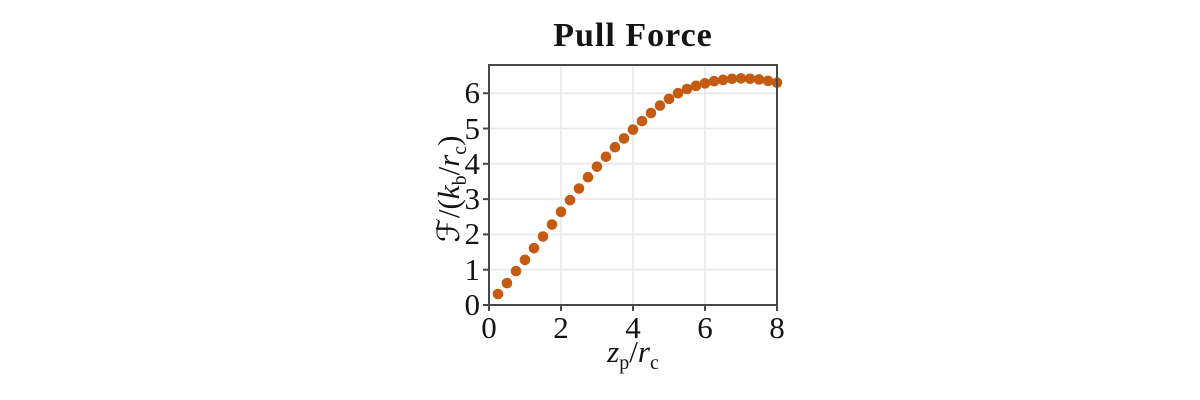 The width and height of the screenshot is (1200, 400). I want to click on xlabel-r-var: r, so click(643, 351).